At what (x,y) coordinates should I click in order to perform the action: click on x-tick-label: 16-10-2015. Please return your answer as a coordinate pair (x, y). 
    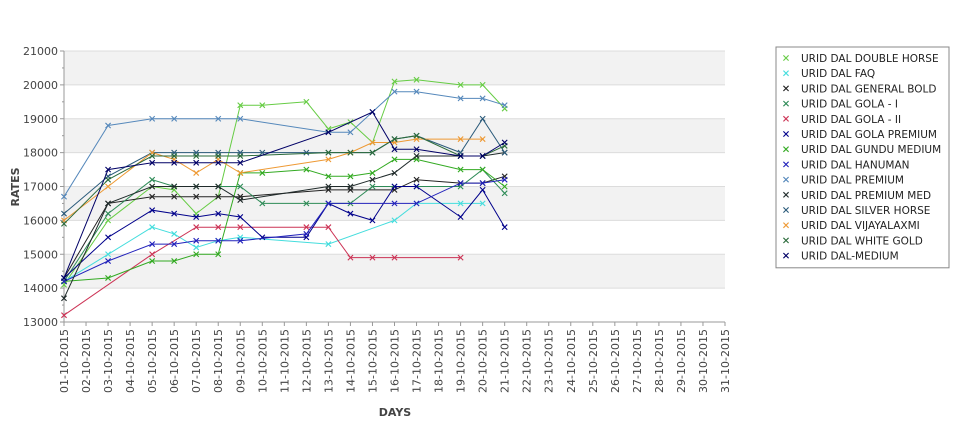
    Looking at the image, I should click on (395, 361).